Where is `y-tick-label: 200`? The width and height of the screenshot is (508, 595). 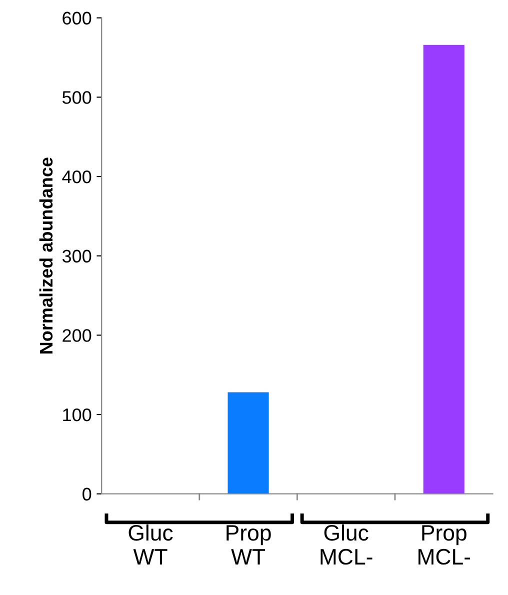 y-tick-label: 200 is located at coordinates (77, 335).